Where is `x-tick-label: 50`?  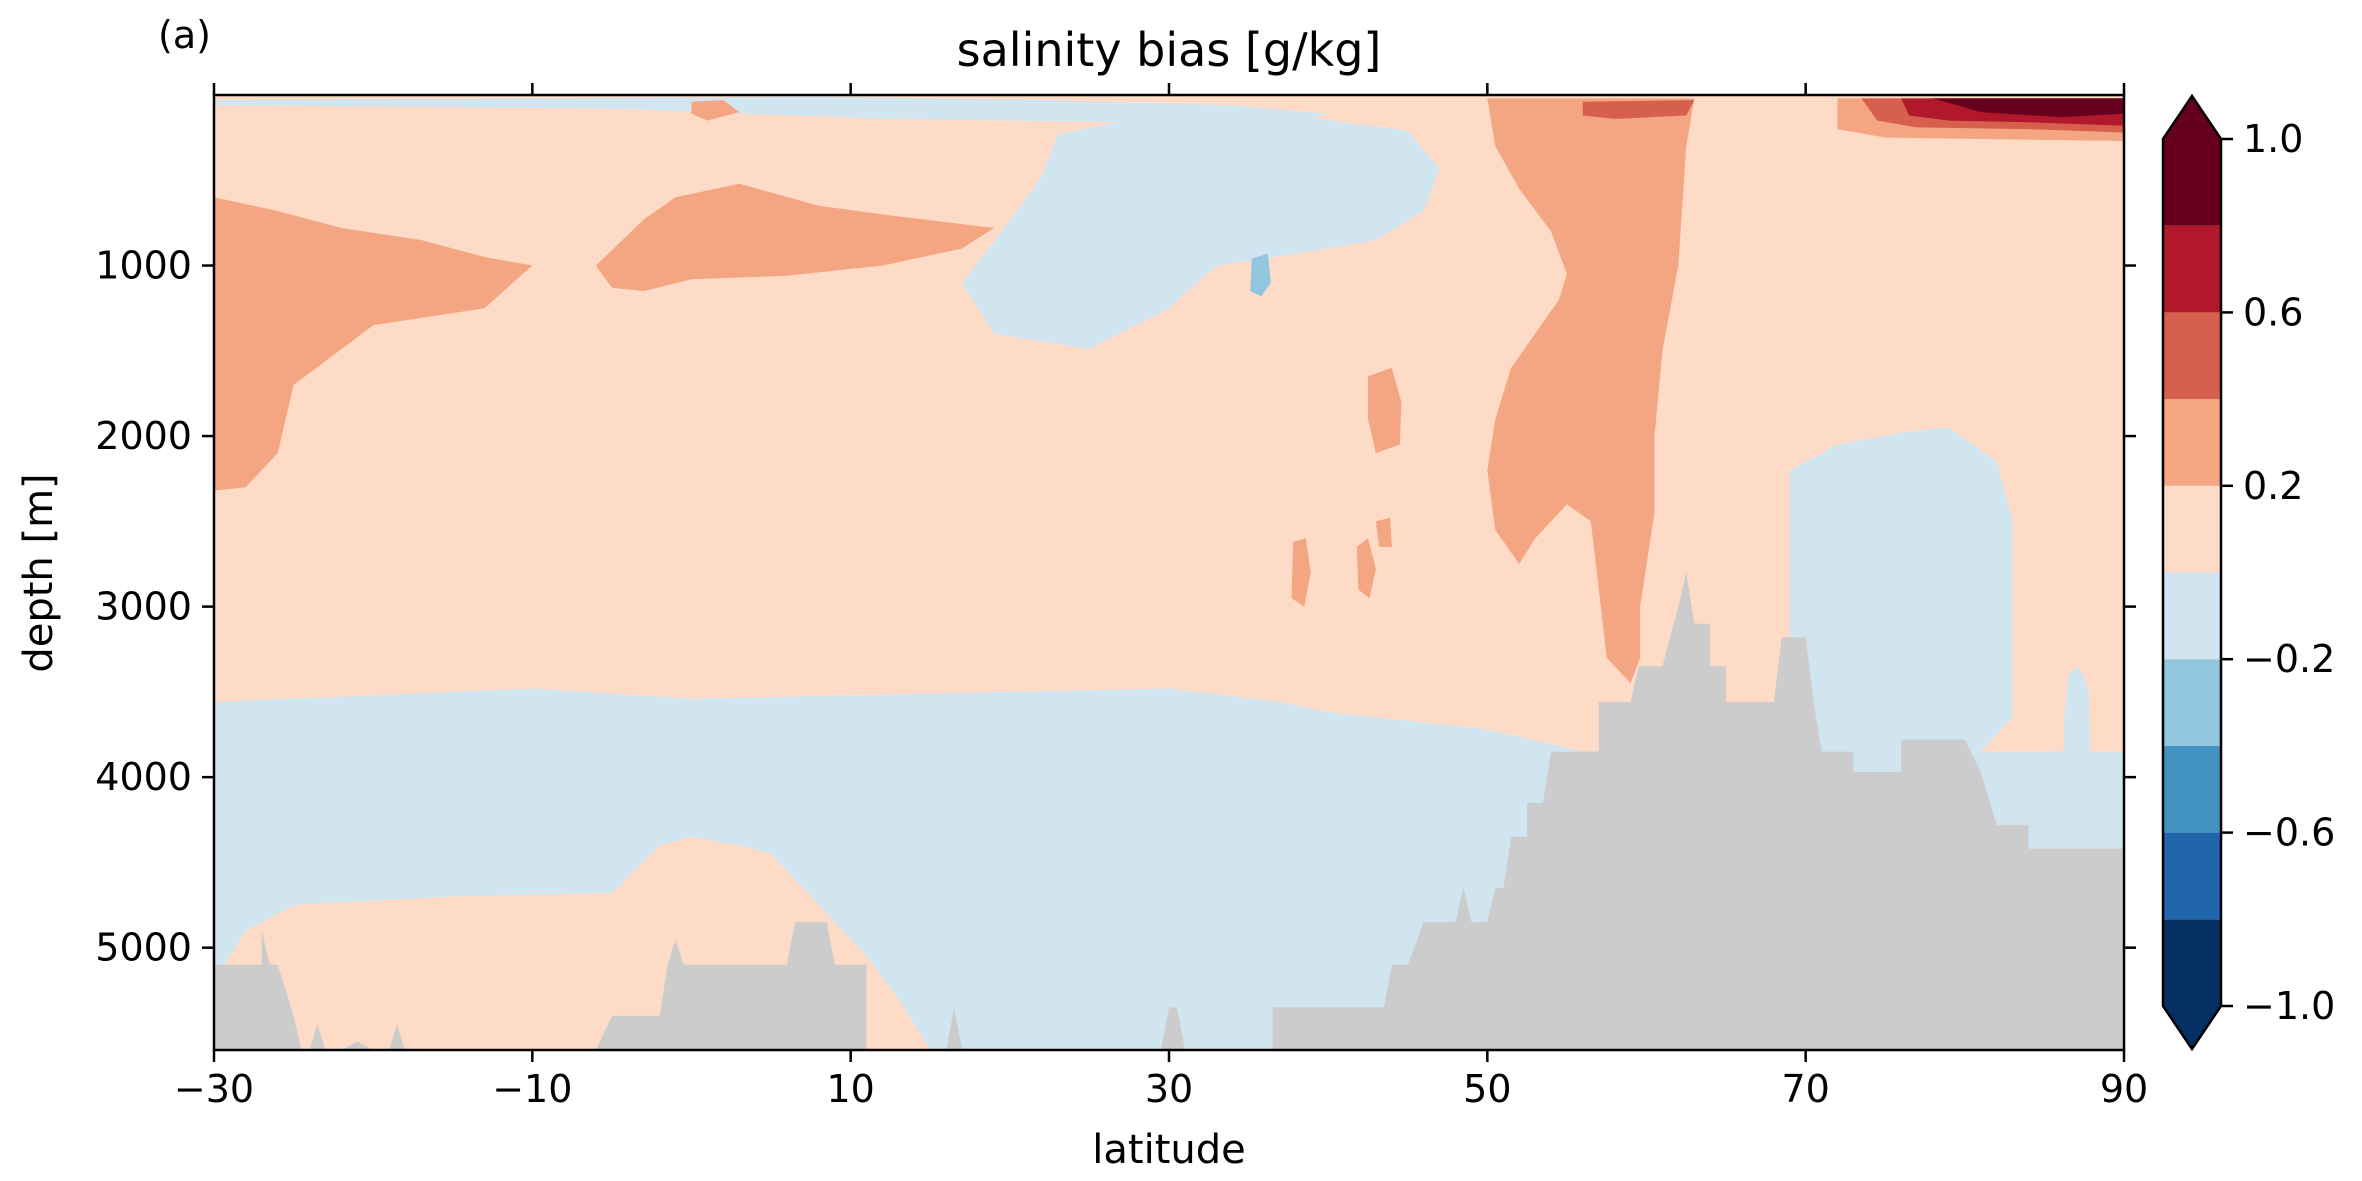
x-tick-label: 50 is located at coordinates (1487, 1089).